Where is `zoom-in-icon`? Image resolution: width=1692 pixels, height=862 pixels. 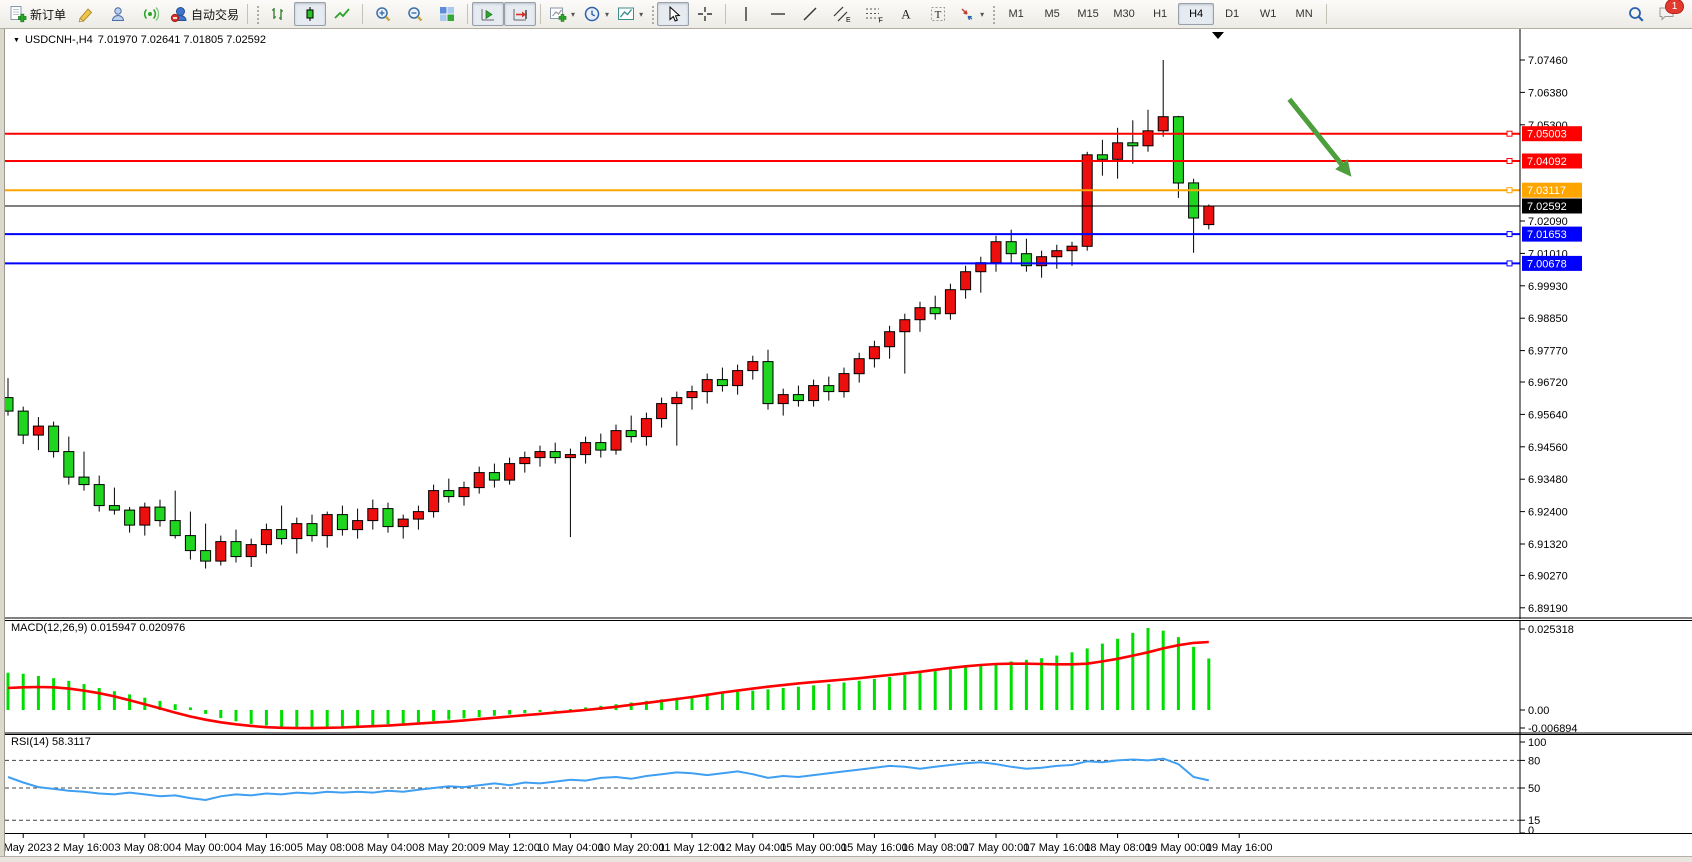 zoom-in-icon is located at coordinates (383, 14).